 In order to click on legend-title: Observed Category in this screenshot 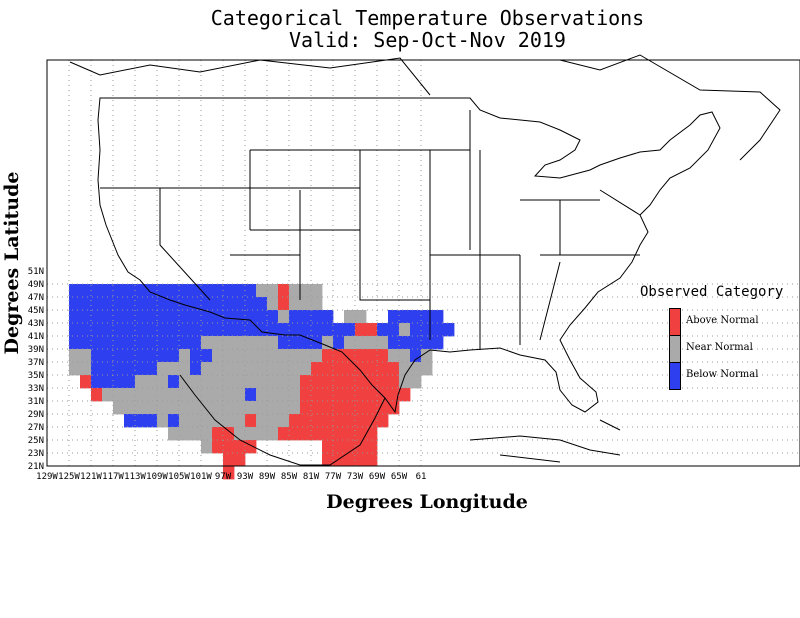, I will do `click(712, 292)`.